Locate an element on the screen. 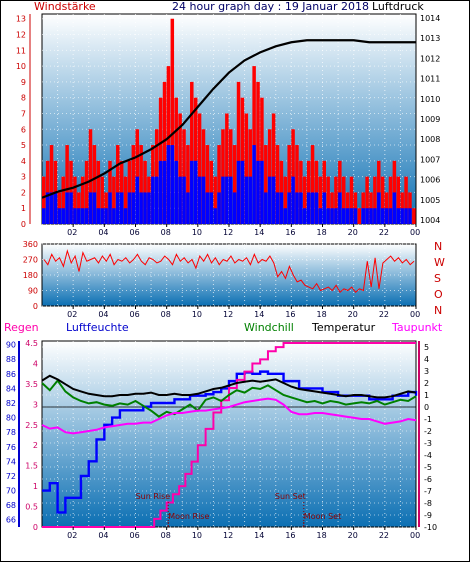  sun-rise-label: Sun Rise is located at coordinates (153, 496).